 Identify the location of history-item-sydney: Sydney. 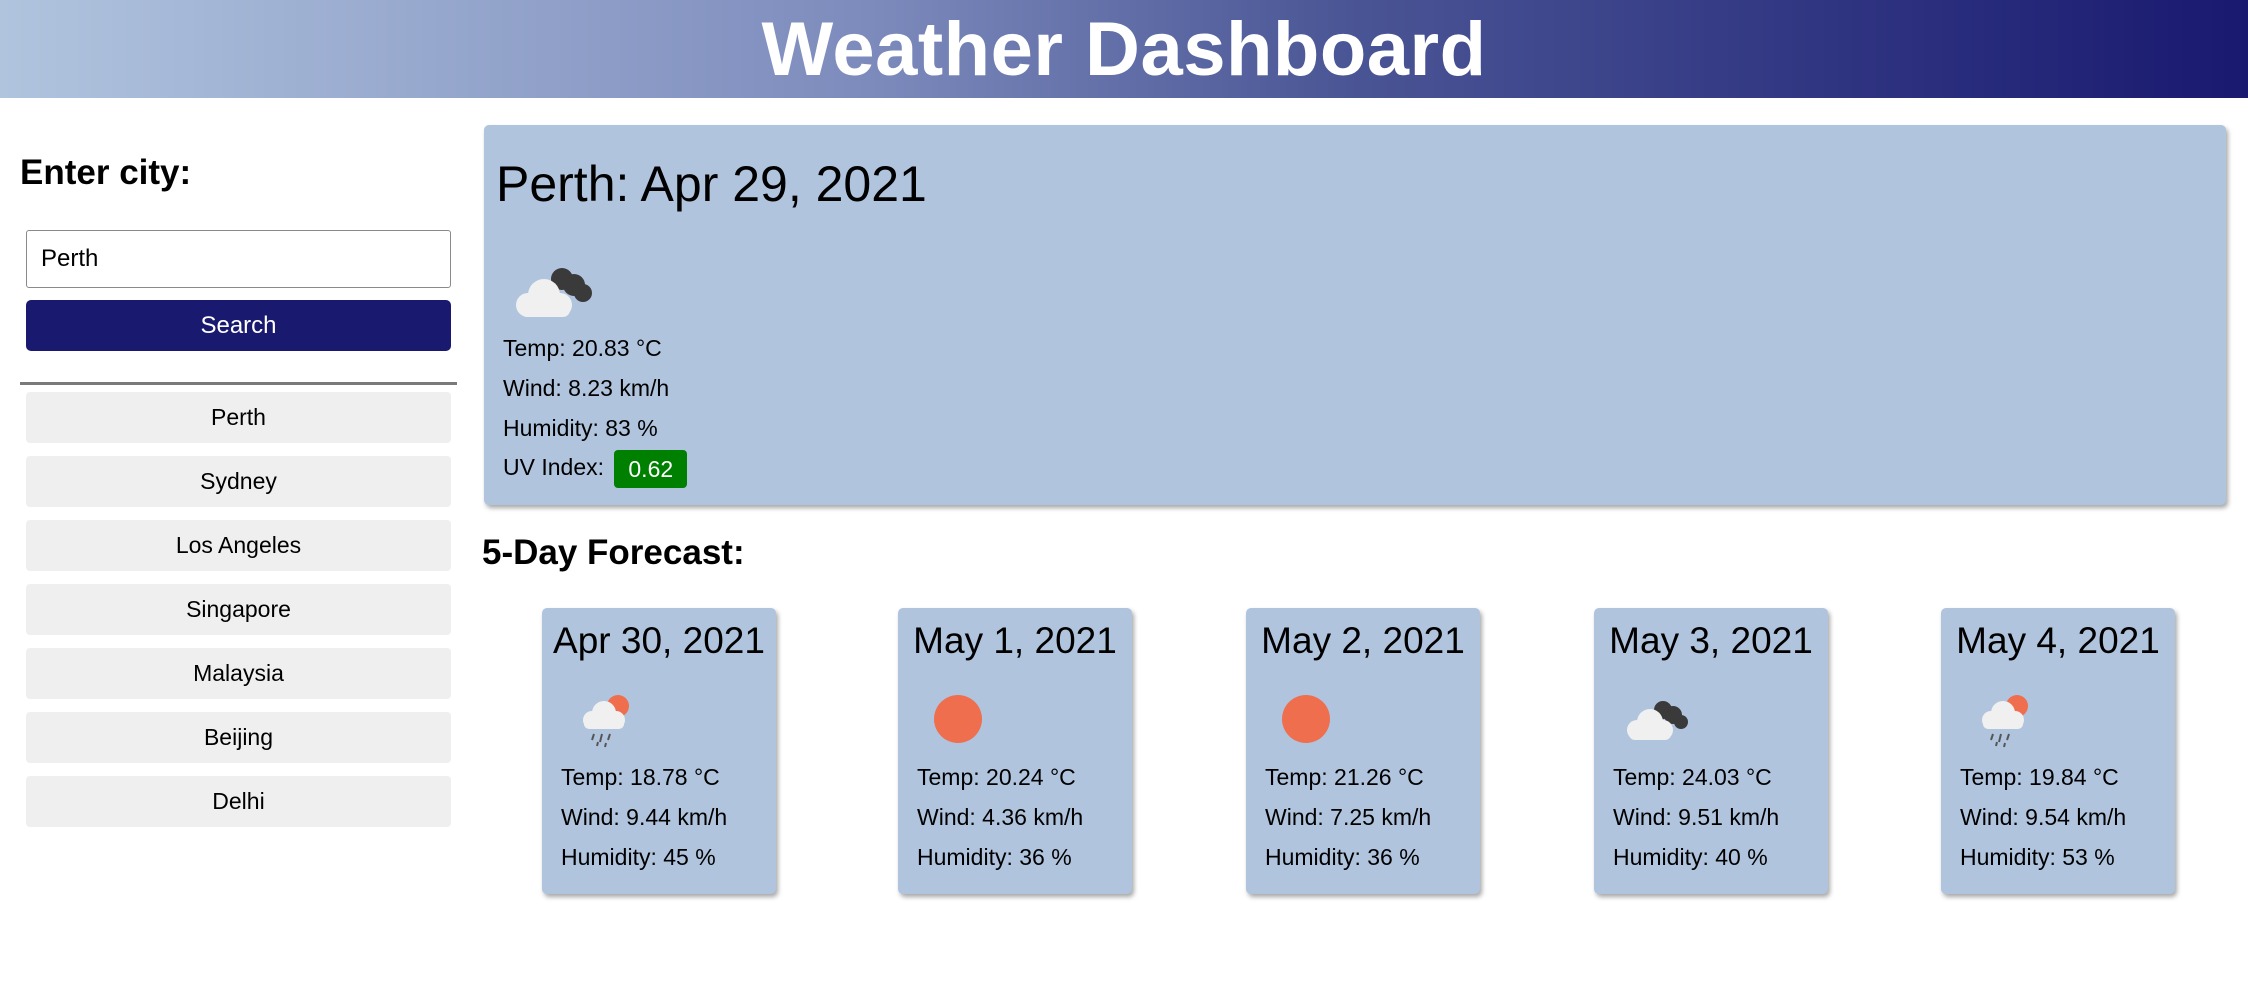
(238, 481).